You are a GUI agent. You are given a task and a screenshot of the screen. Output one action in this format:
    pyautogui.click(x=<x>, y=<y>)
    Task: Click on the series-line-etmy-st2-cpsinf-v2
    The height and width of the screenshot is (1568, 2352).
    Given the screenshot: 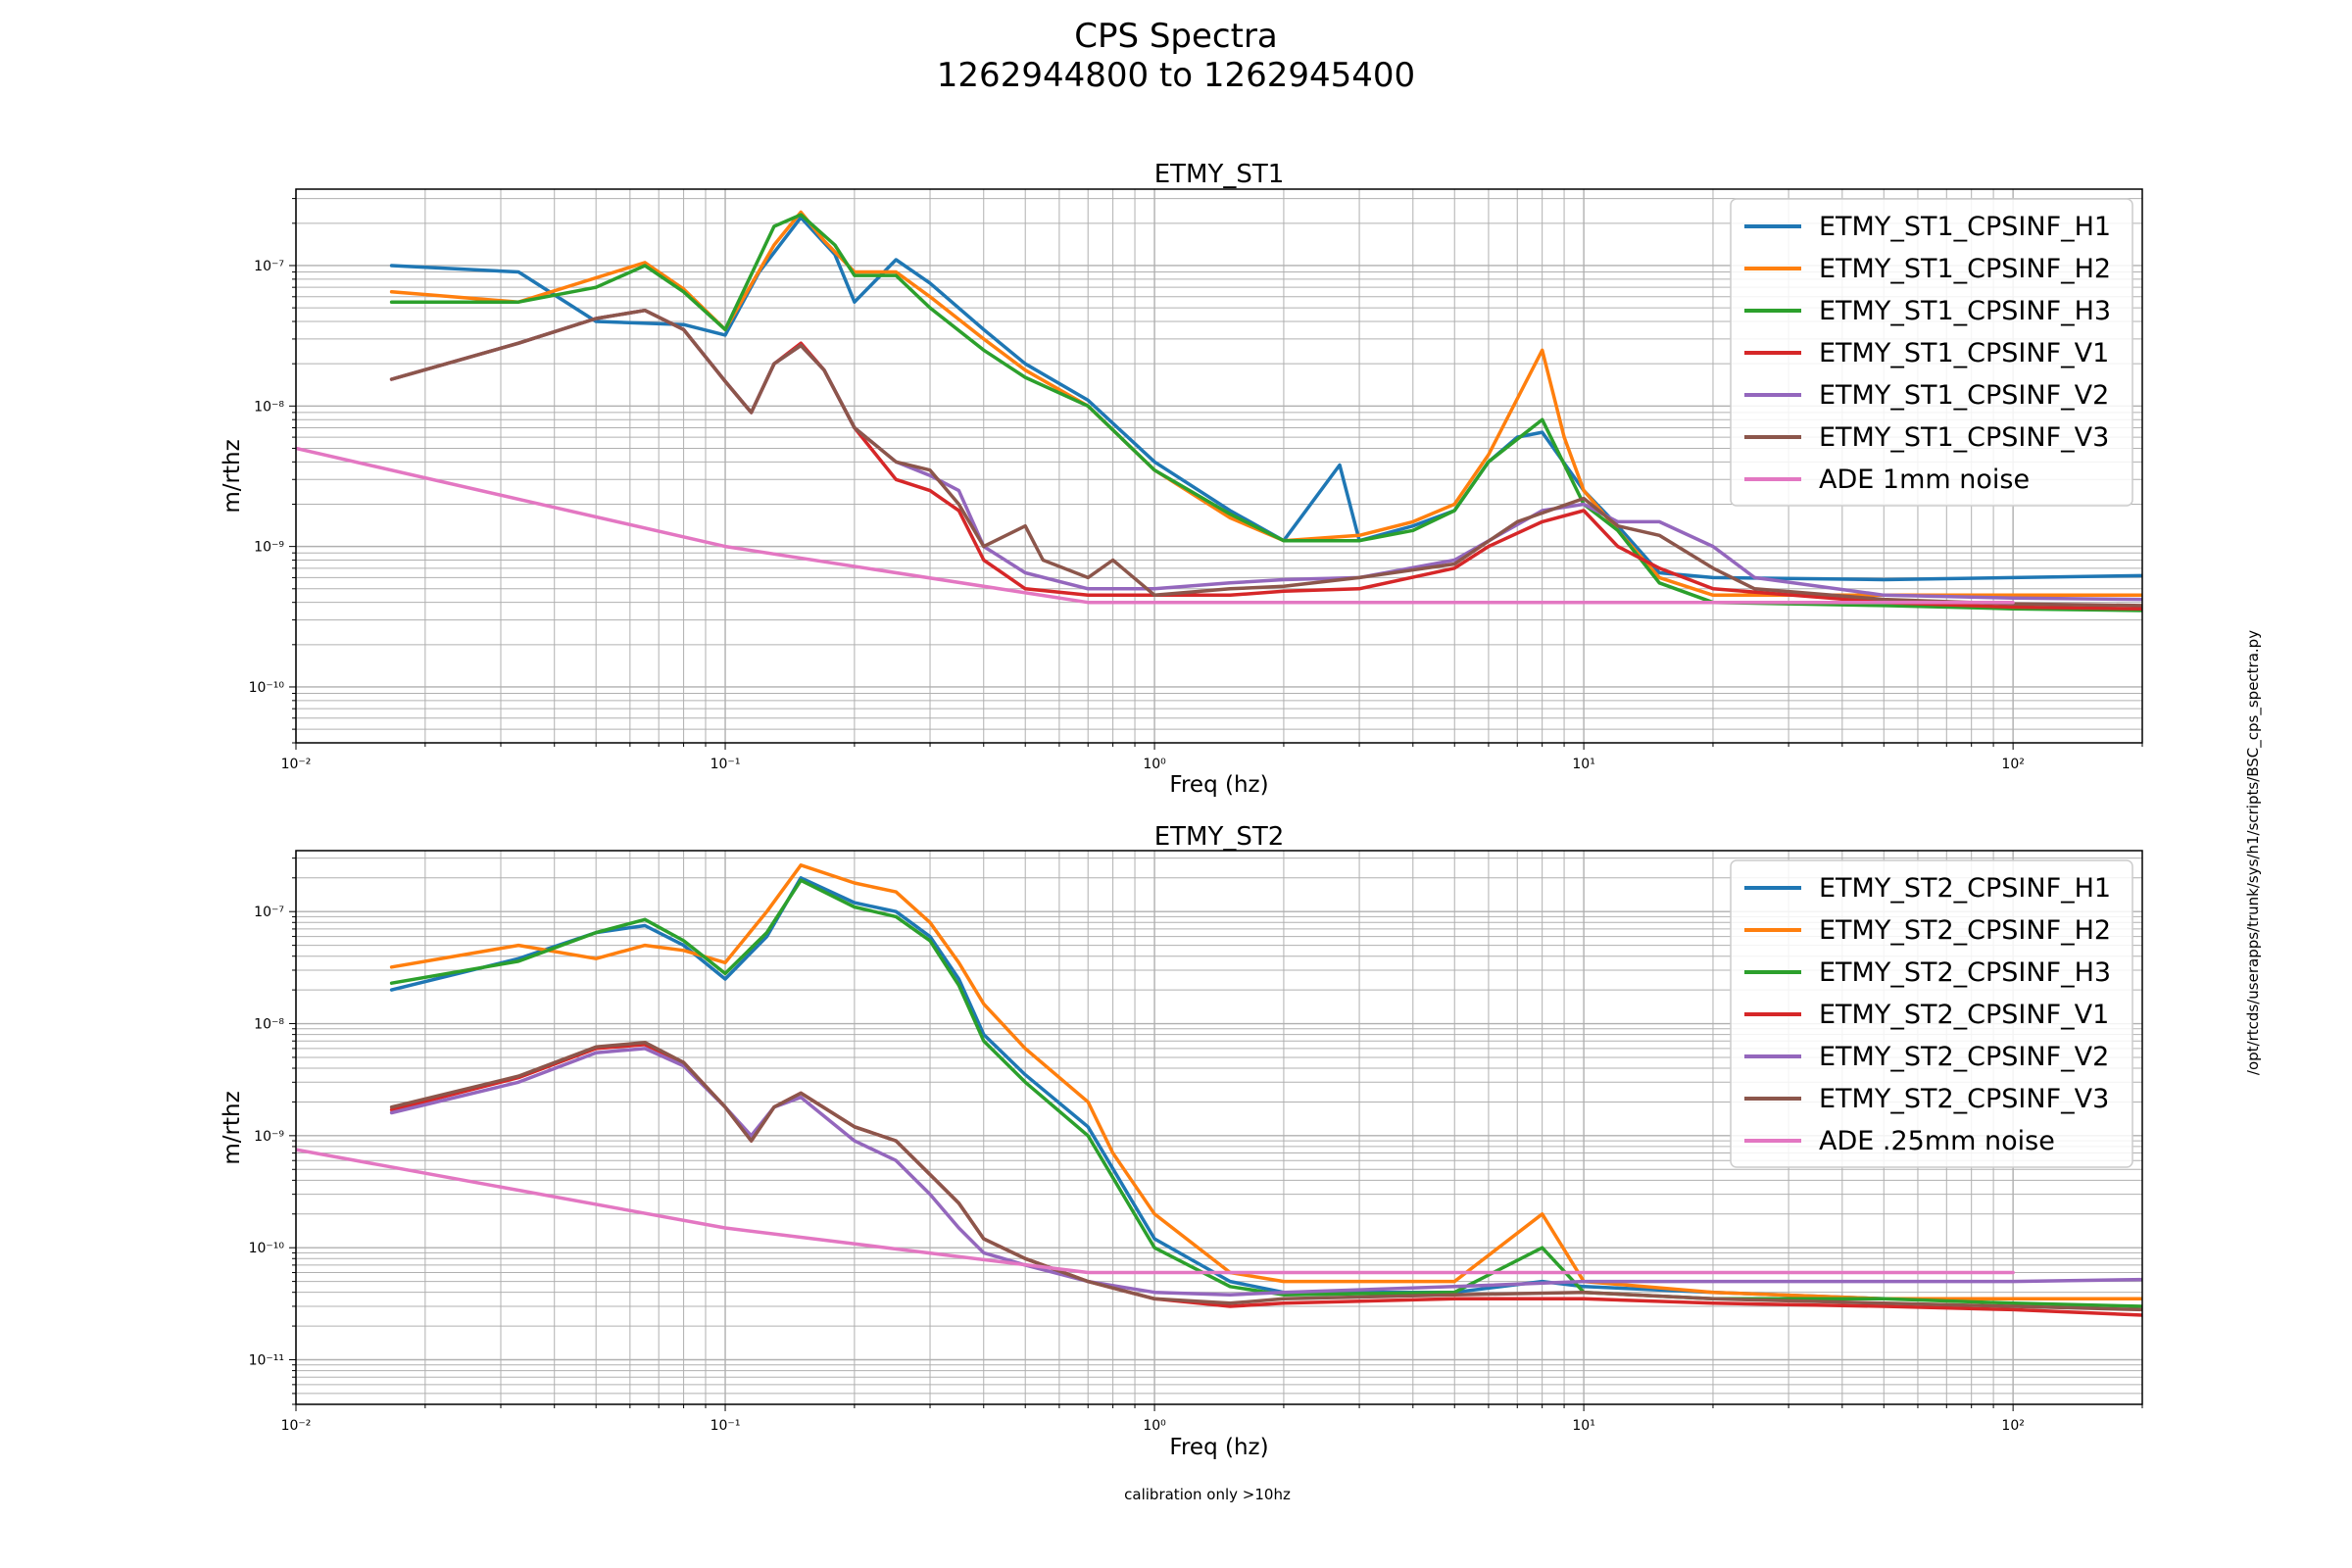 What is the action you would take?
    pyautogui.click(x=1265, y=1172)
    